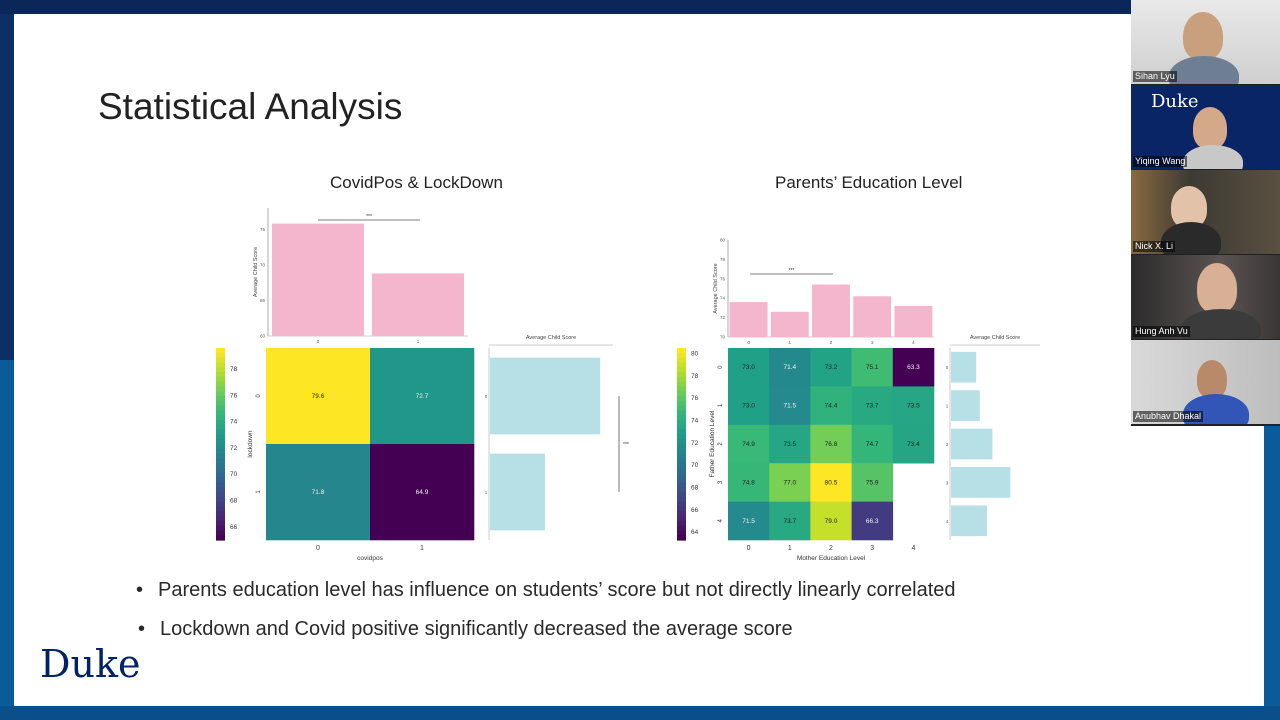 The width and height of the screenshot is (1280, 720). What do you see at coordinates (1160, 161) in the screenshot?
I see `participant-name: Yiqing Wang` at bounding box center [1160, 161].